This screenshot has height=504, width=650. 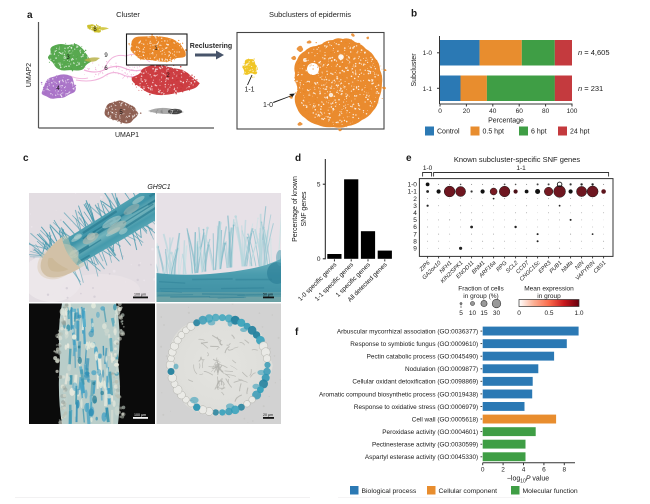 I want to click on svg-text: Subcluster, so click(x=414, y=70).